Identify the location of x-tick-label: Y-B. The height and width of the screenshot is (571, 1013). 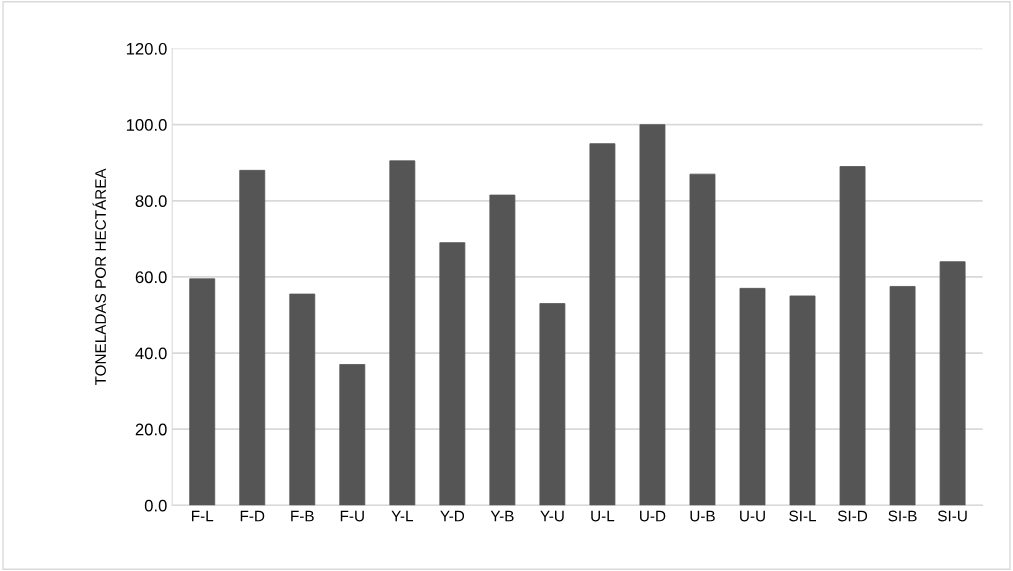
(502, 516).